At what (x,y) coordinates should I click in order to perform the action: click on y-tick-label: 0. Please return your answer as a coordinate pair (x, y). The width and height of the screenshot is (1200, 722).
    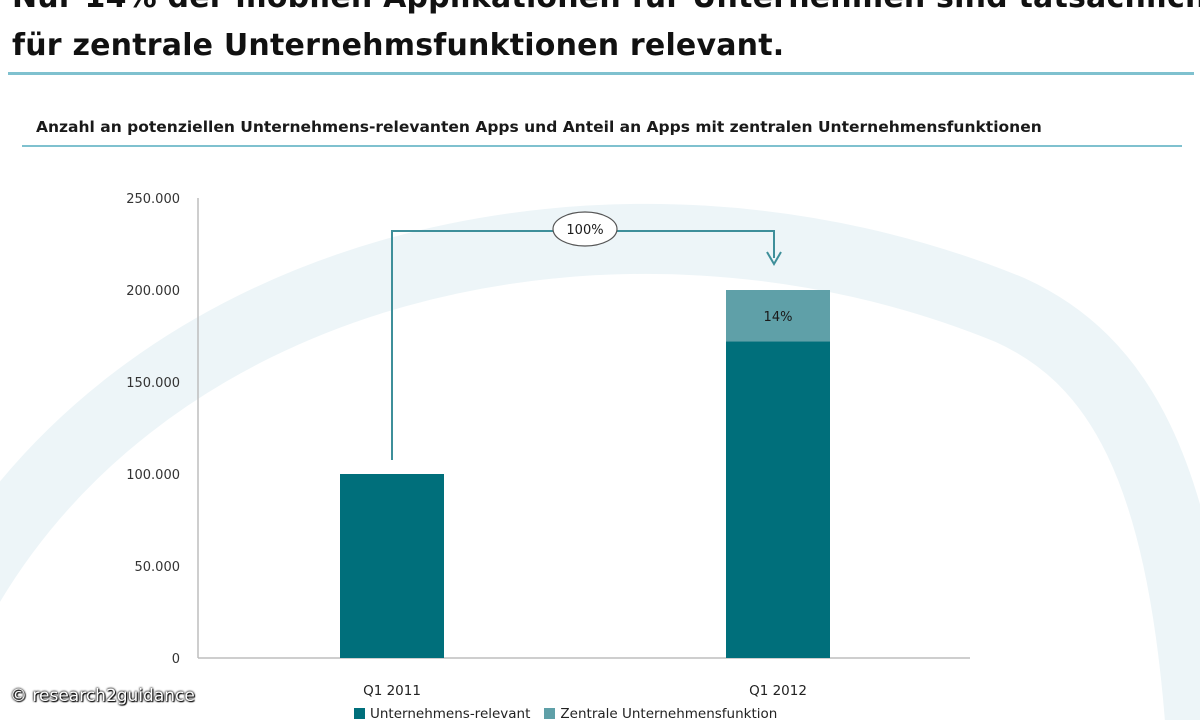
    Looking at the image, I should click on (176, 659).